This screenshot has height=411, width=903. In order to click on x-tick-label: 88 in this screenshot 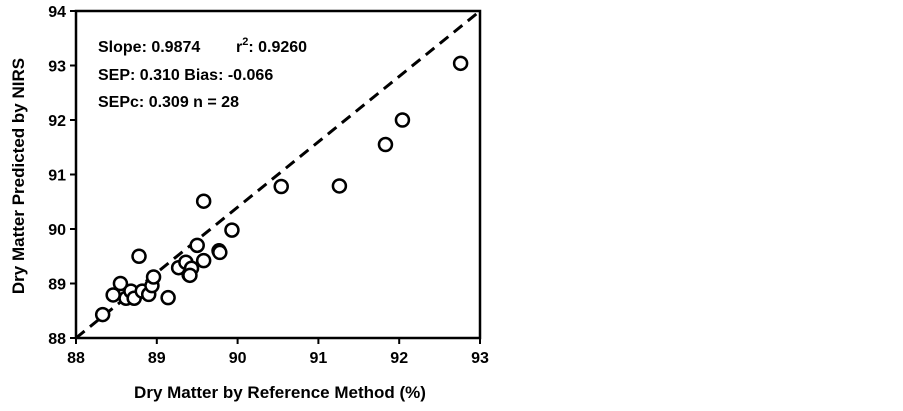, I will do `click(76, 358)`.